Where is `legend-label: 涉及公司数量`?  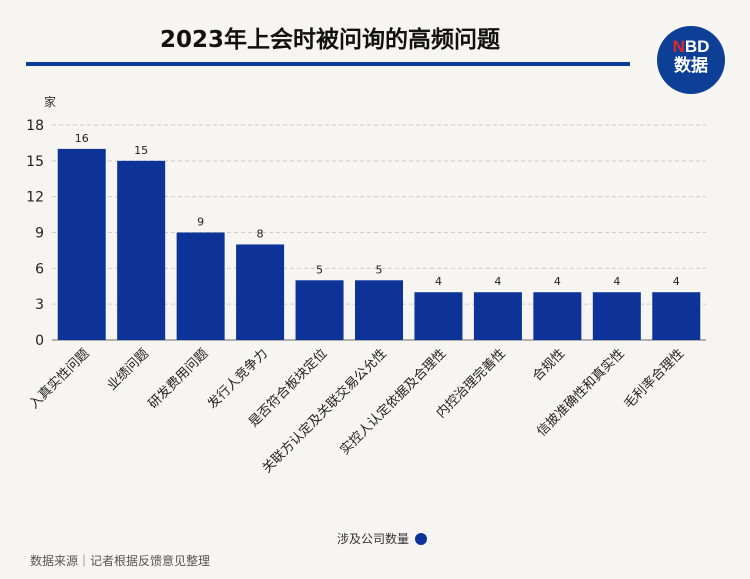
legend-label: 涉及公司数量 is located at coordinates (373, 539).